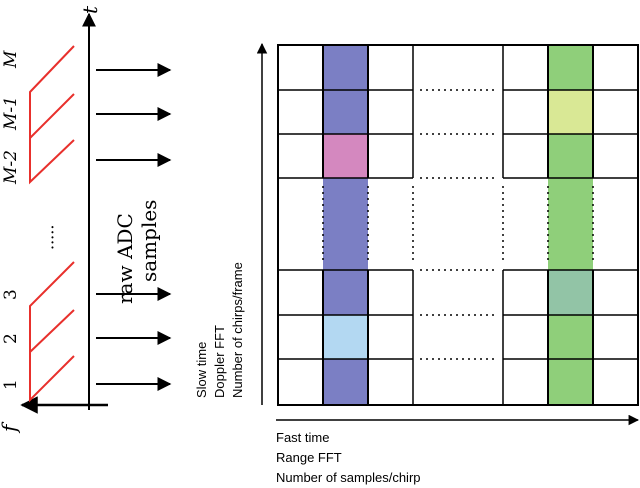 This screenshot has width=640, height=488. I want to click on axis-t-label: t, so click(90, 9).